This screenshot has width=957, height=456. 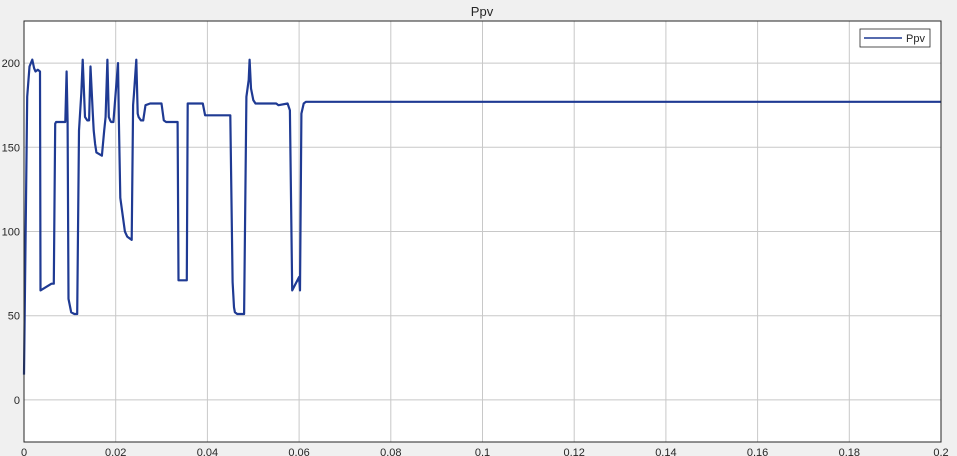 What do you see at coordinates (207, 451) in the screenshot?
I see `x-tick-label: 0.04` at bounding box center [207, 451].